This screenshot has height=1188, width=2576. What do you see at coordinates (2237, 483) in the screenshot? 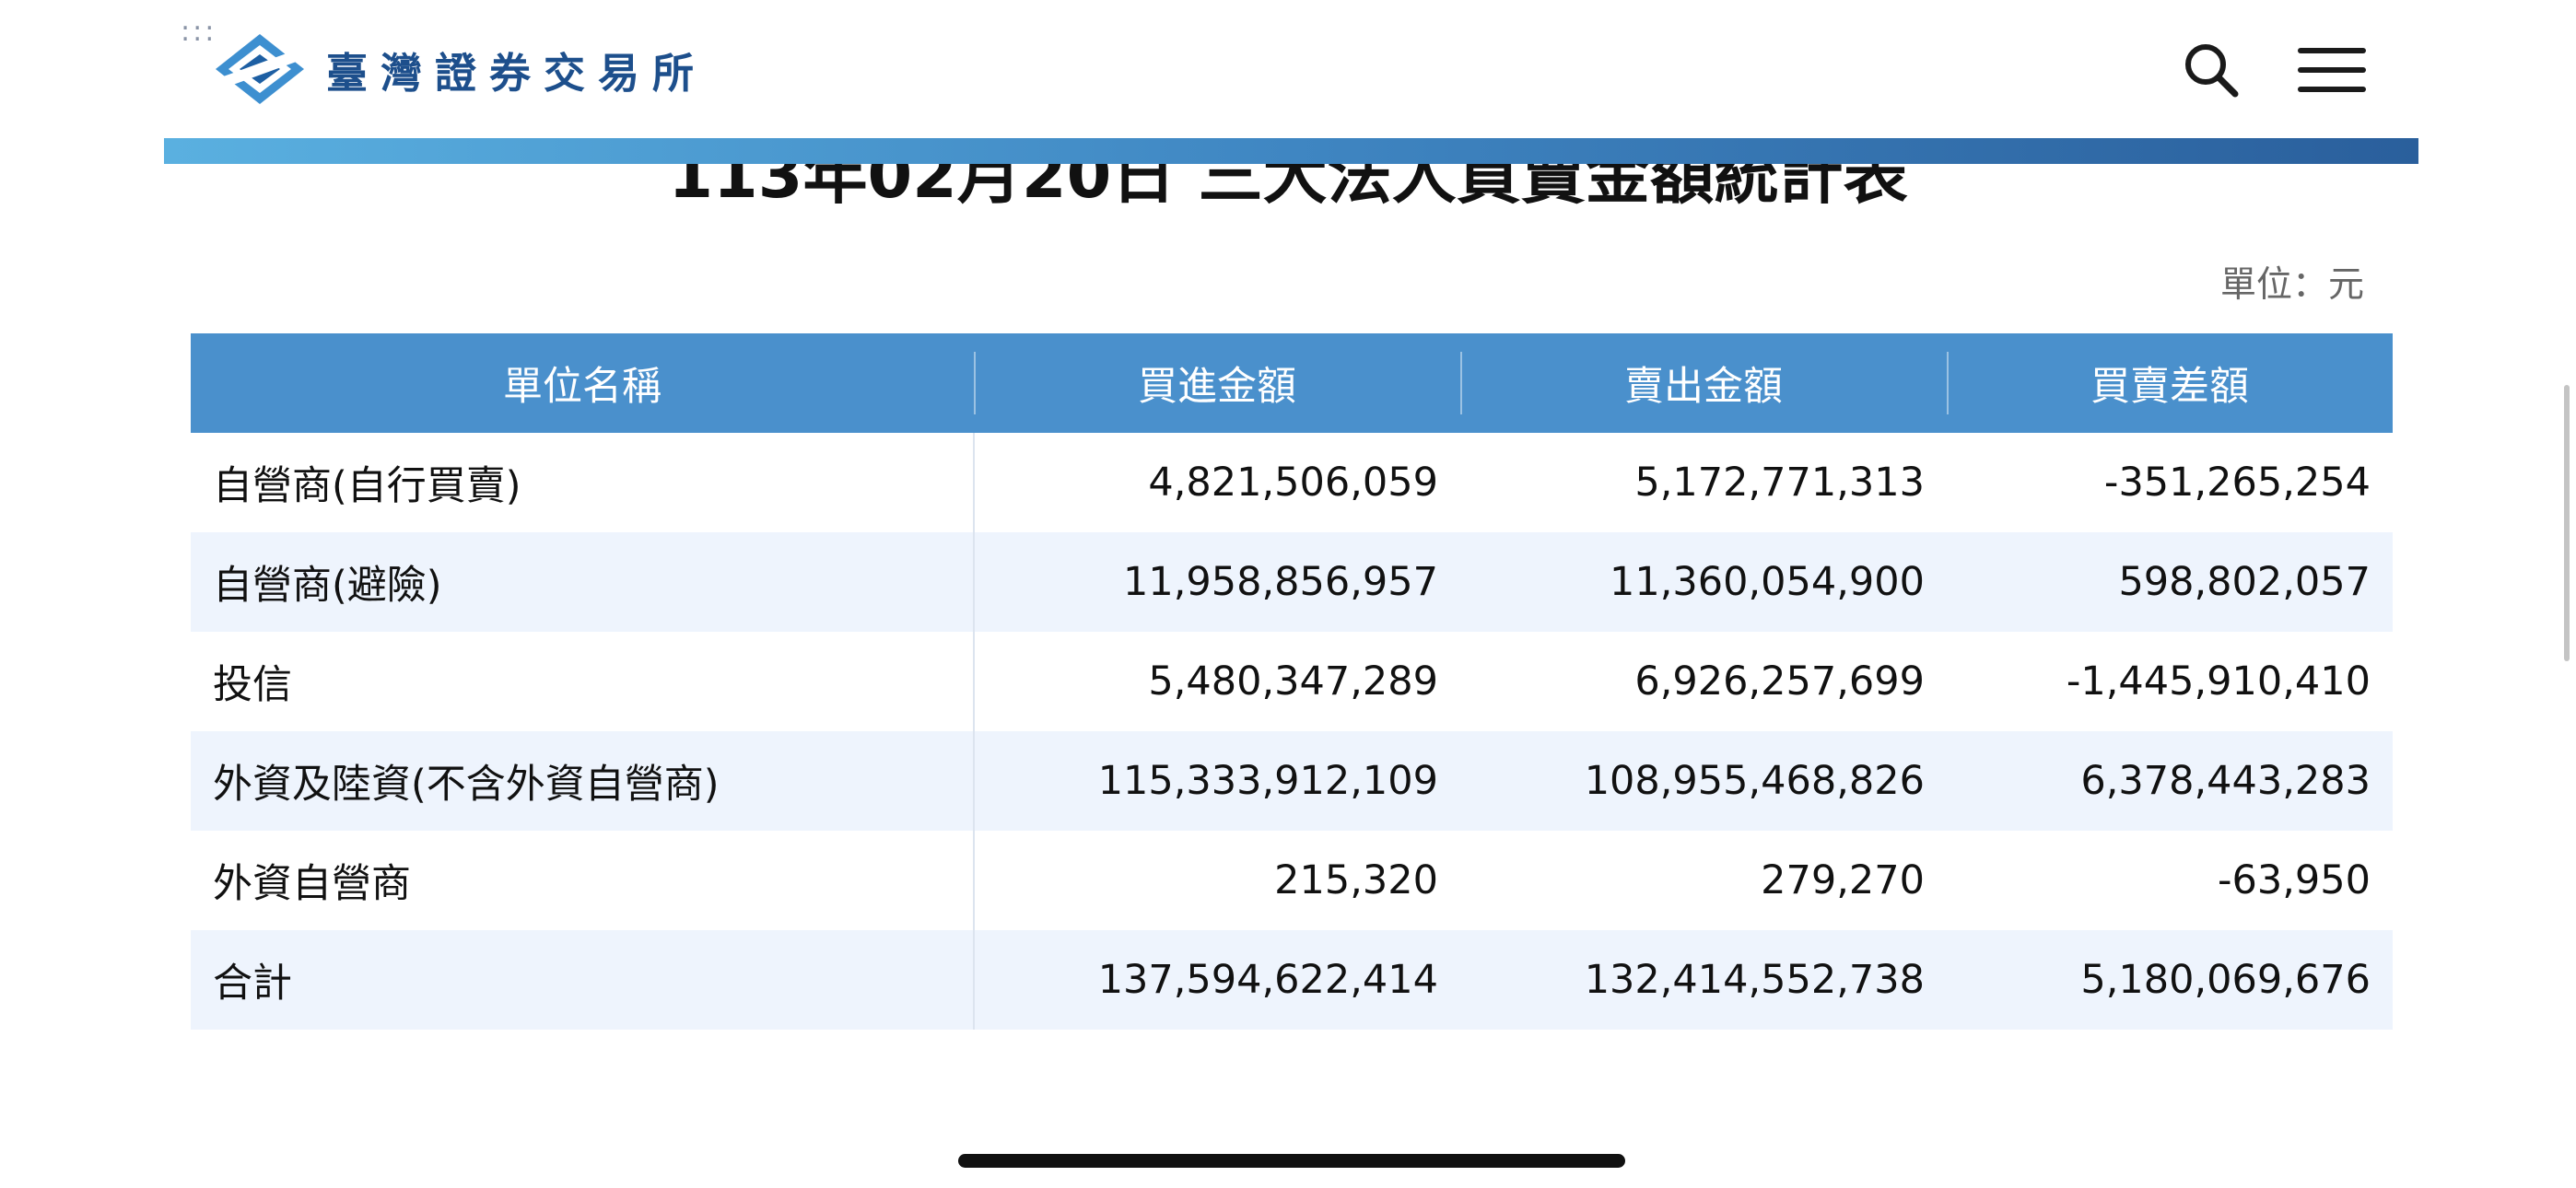
I see `row-diff: -351,265,254` at bounding box center [2237, 483].